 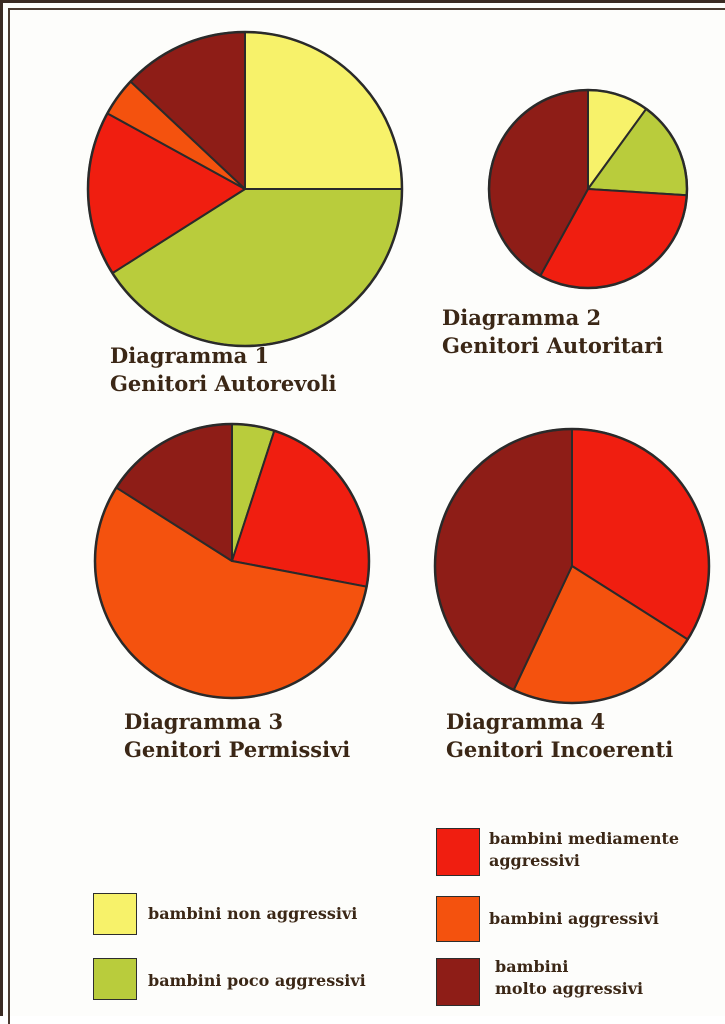 What do you see at coordinates (323, 110) in the screenshot?
I see `pie-1-slice-non` at bounding box center [323, 110].